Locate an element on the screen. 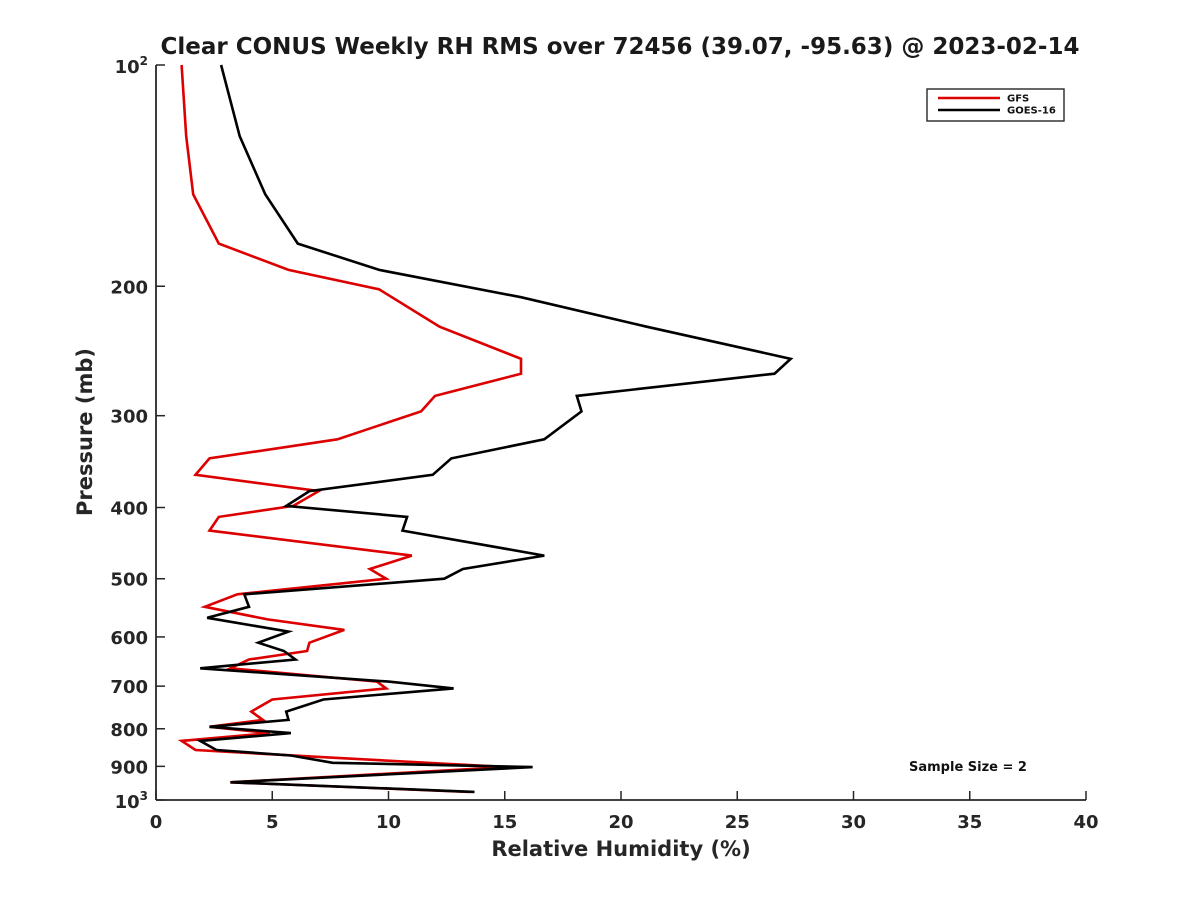 The height and width of the screenshot is (900, 1200). y-axis-label: Pressure (mb) is located at coordinates (85, 432).